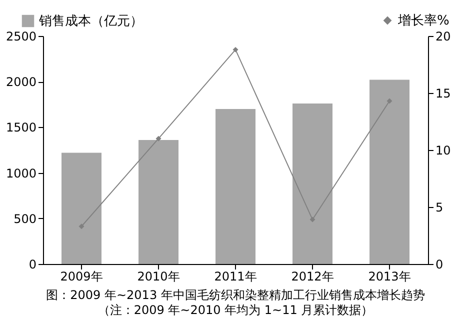 This screenshot has width=456, height=321. What do you see at coordinates (440, 207) in the screenshot?
I see `y2-tick-label: 5` at bounding box center [440, 207].